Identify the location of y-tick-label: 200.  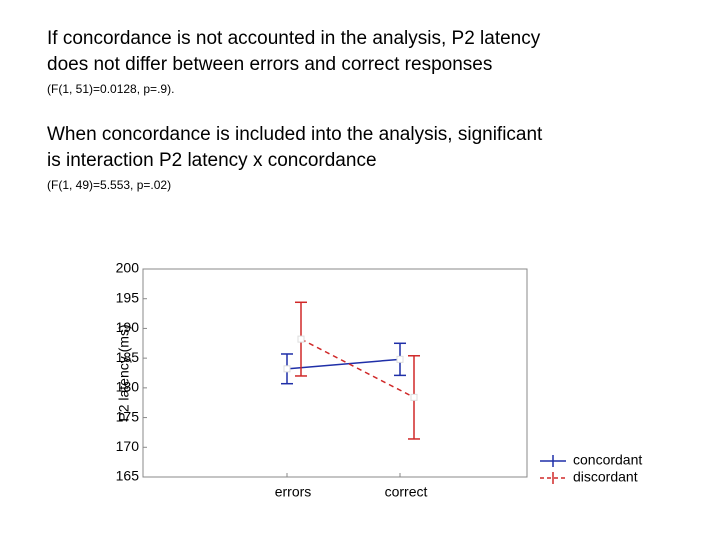
(128, 268).